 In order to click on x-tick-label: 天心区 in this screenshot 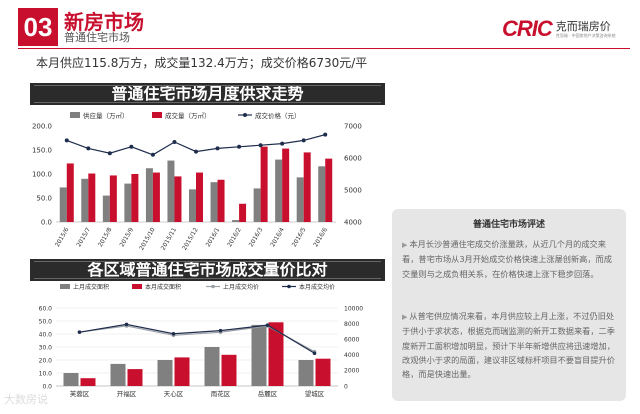, I will do `click(174, 394)`.